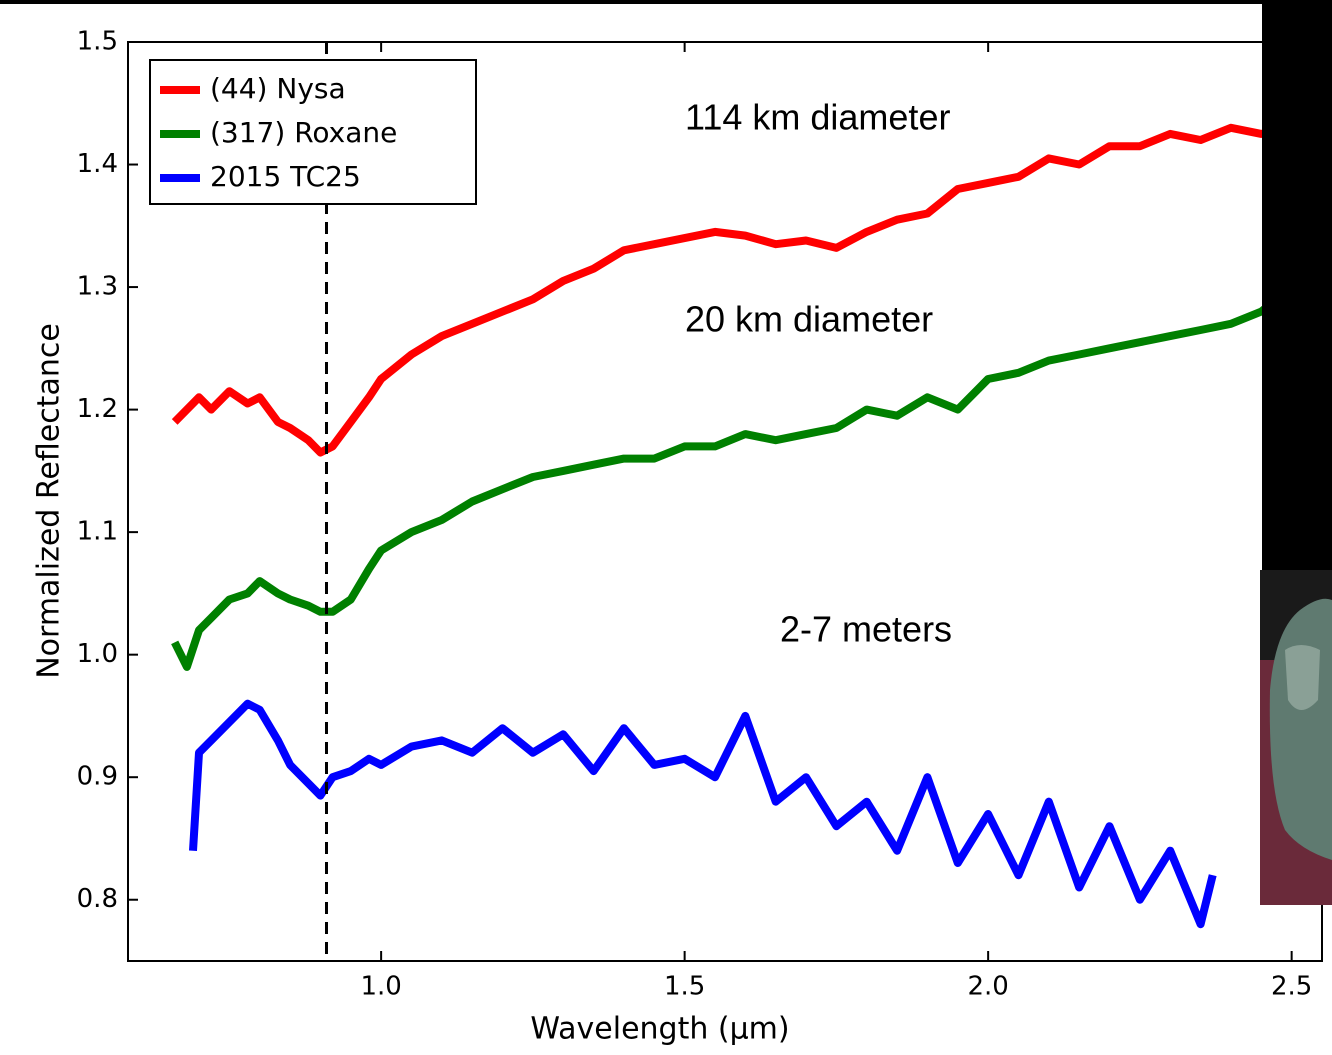 This screenshot has width=1332, height=1055. Describe the element at coordinates (1296, 737) in the screenshot. I see `meteorite-photo` at that location.